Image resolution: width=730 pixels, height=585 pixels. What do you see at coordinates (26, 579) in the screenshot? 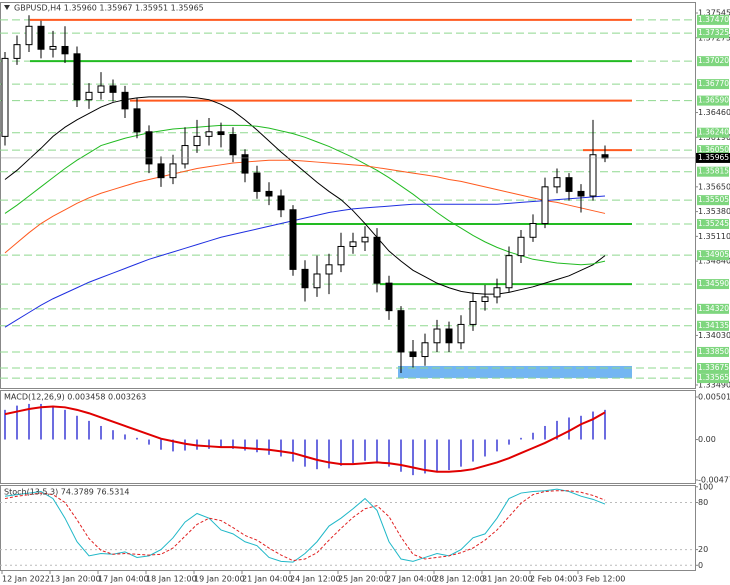
I see `x-tick-label: 12 Jan 2022` at bounding box center [26, 579].